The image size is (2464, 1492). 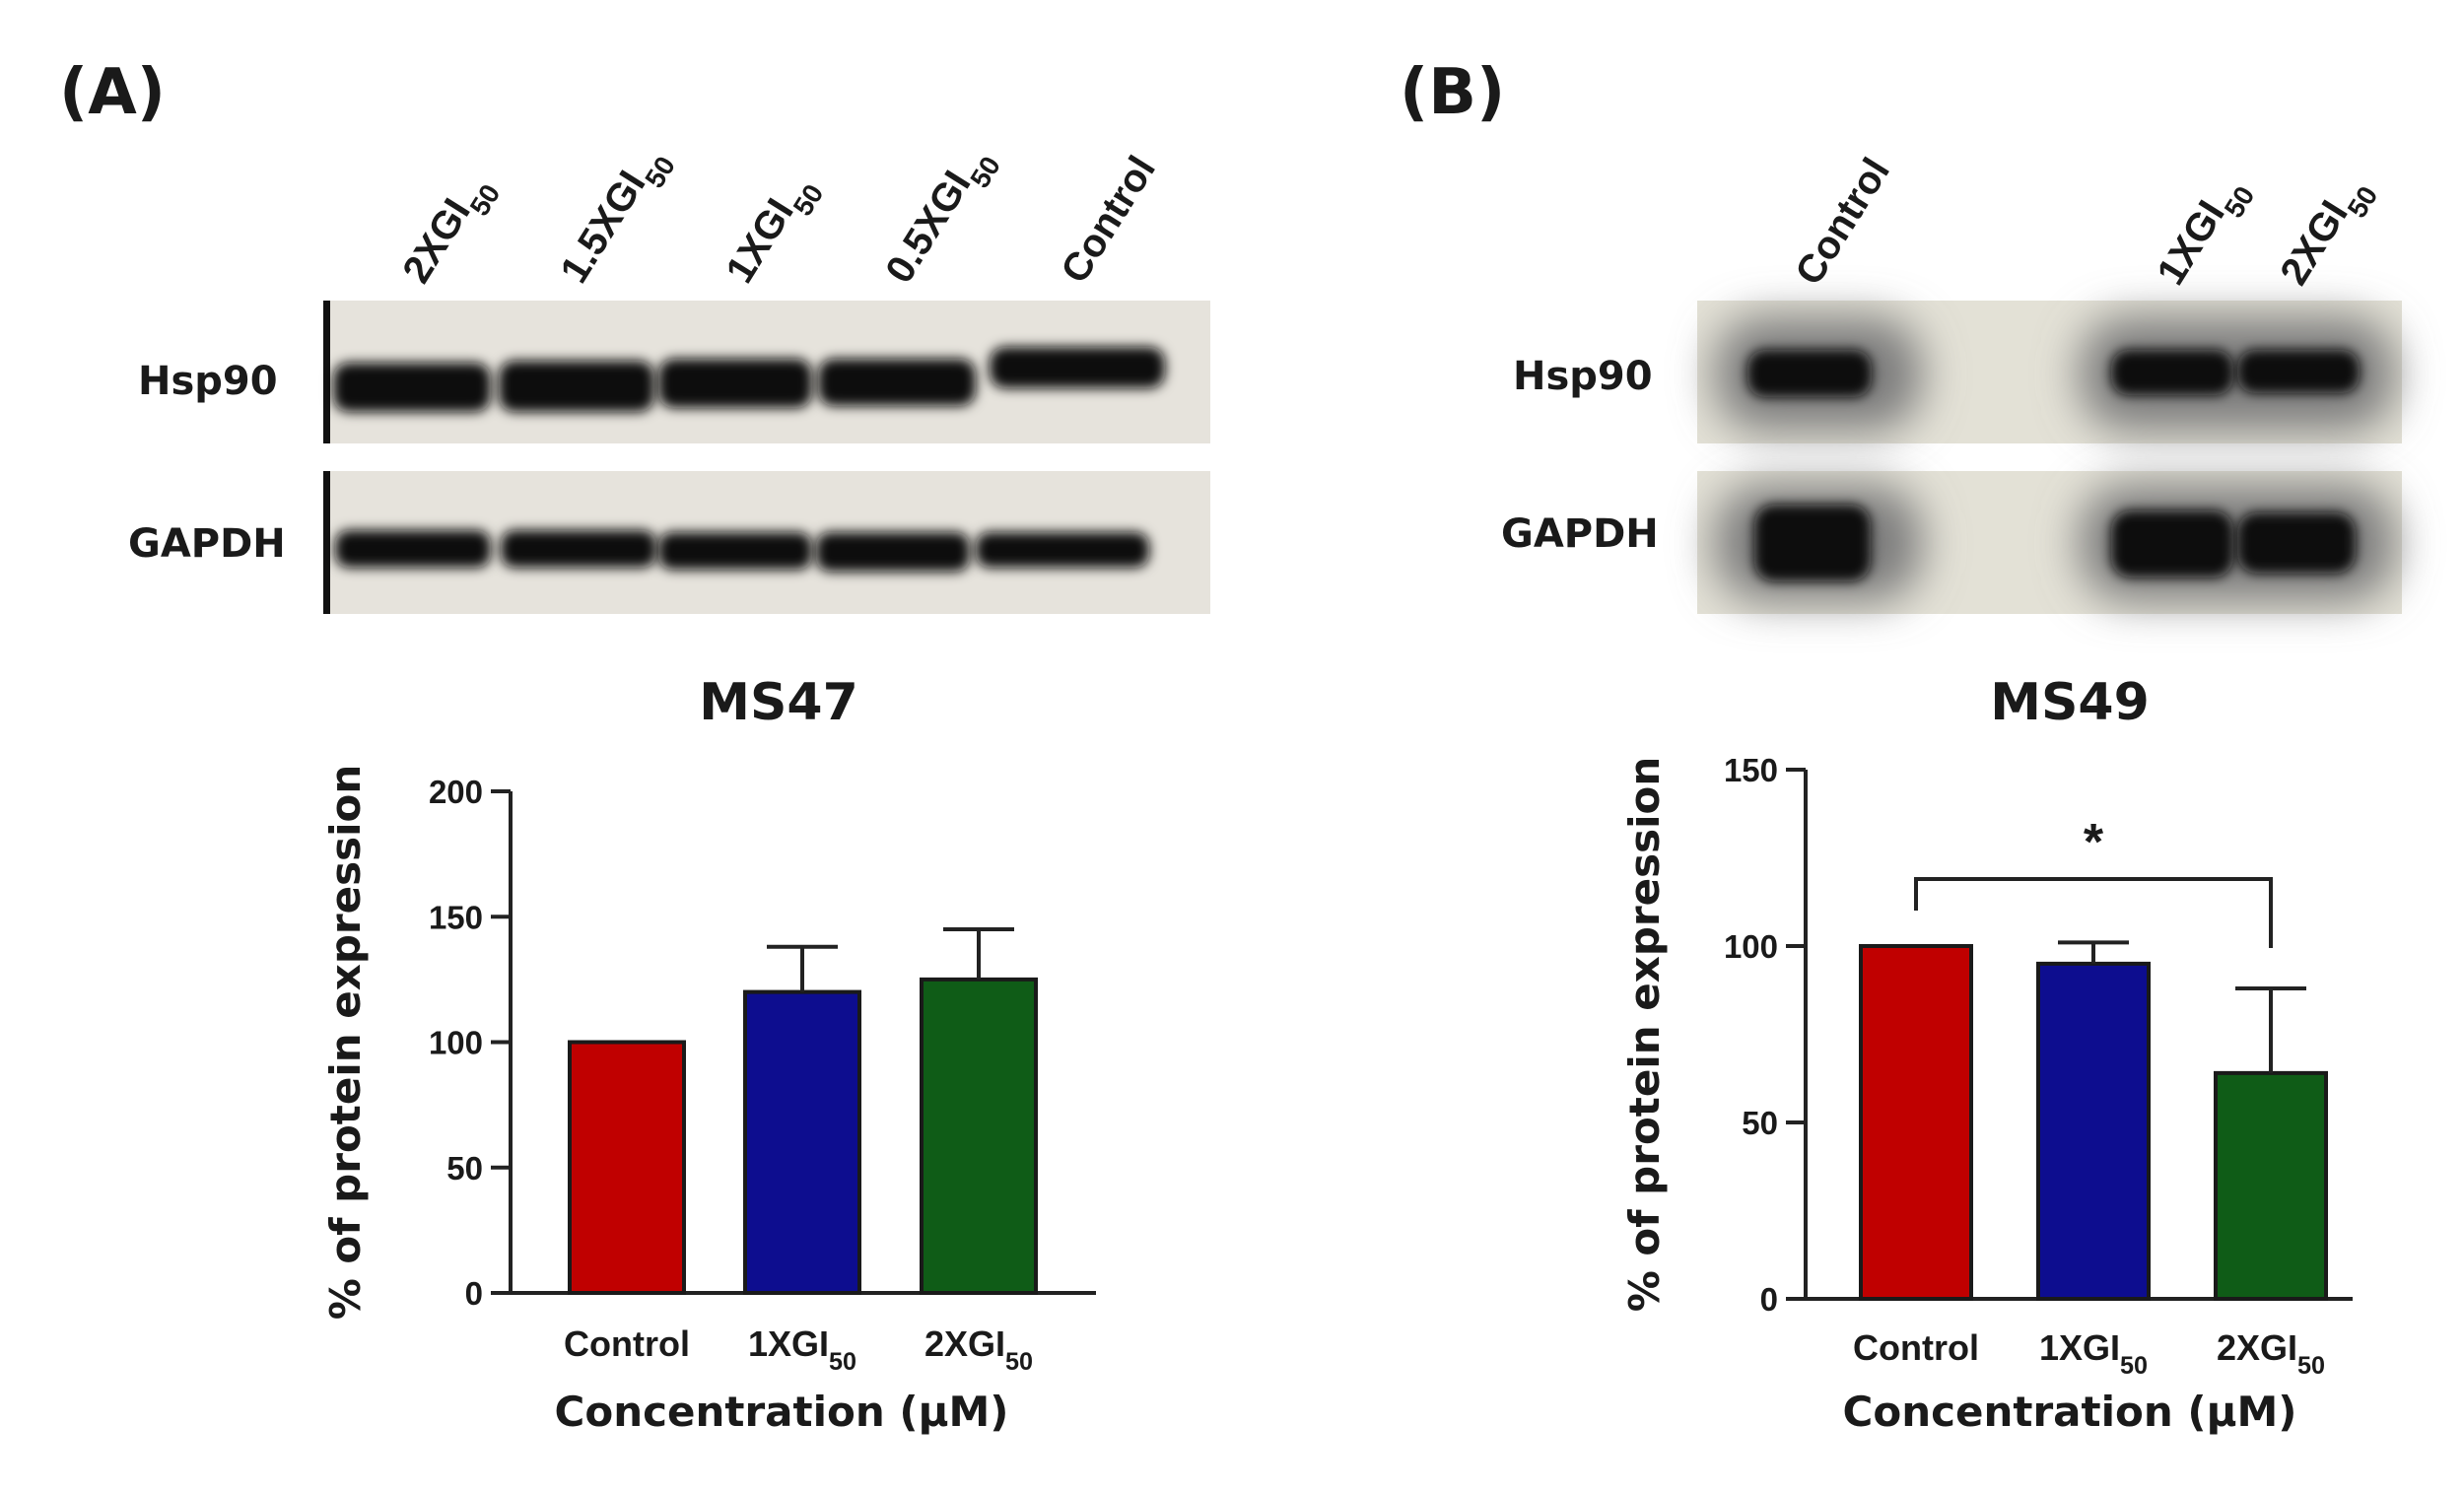 What do you see at coordinates (112, 92) in the screenshot?
I see `panel-a-label: (A)` at bounding box center [112, 92].